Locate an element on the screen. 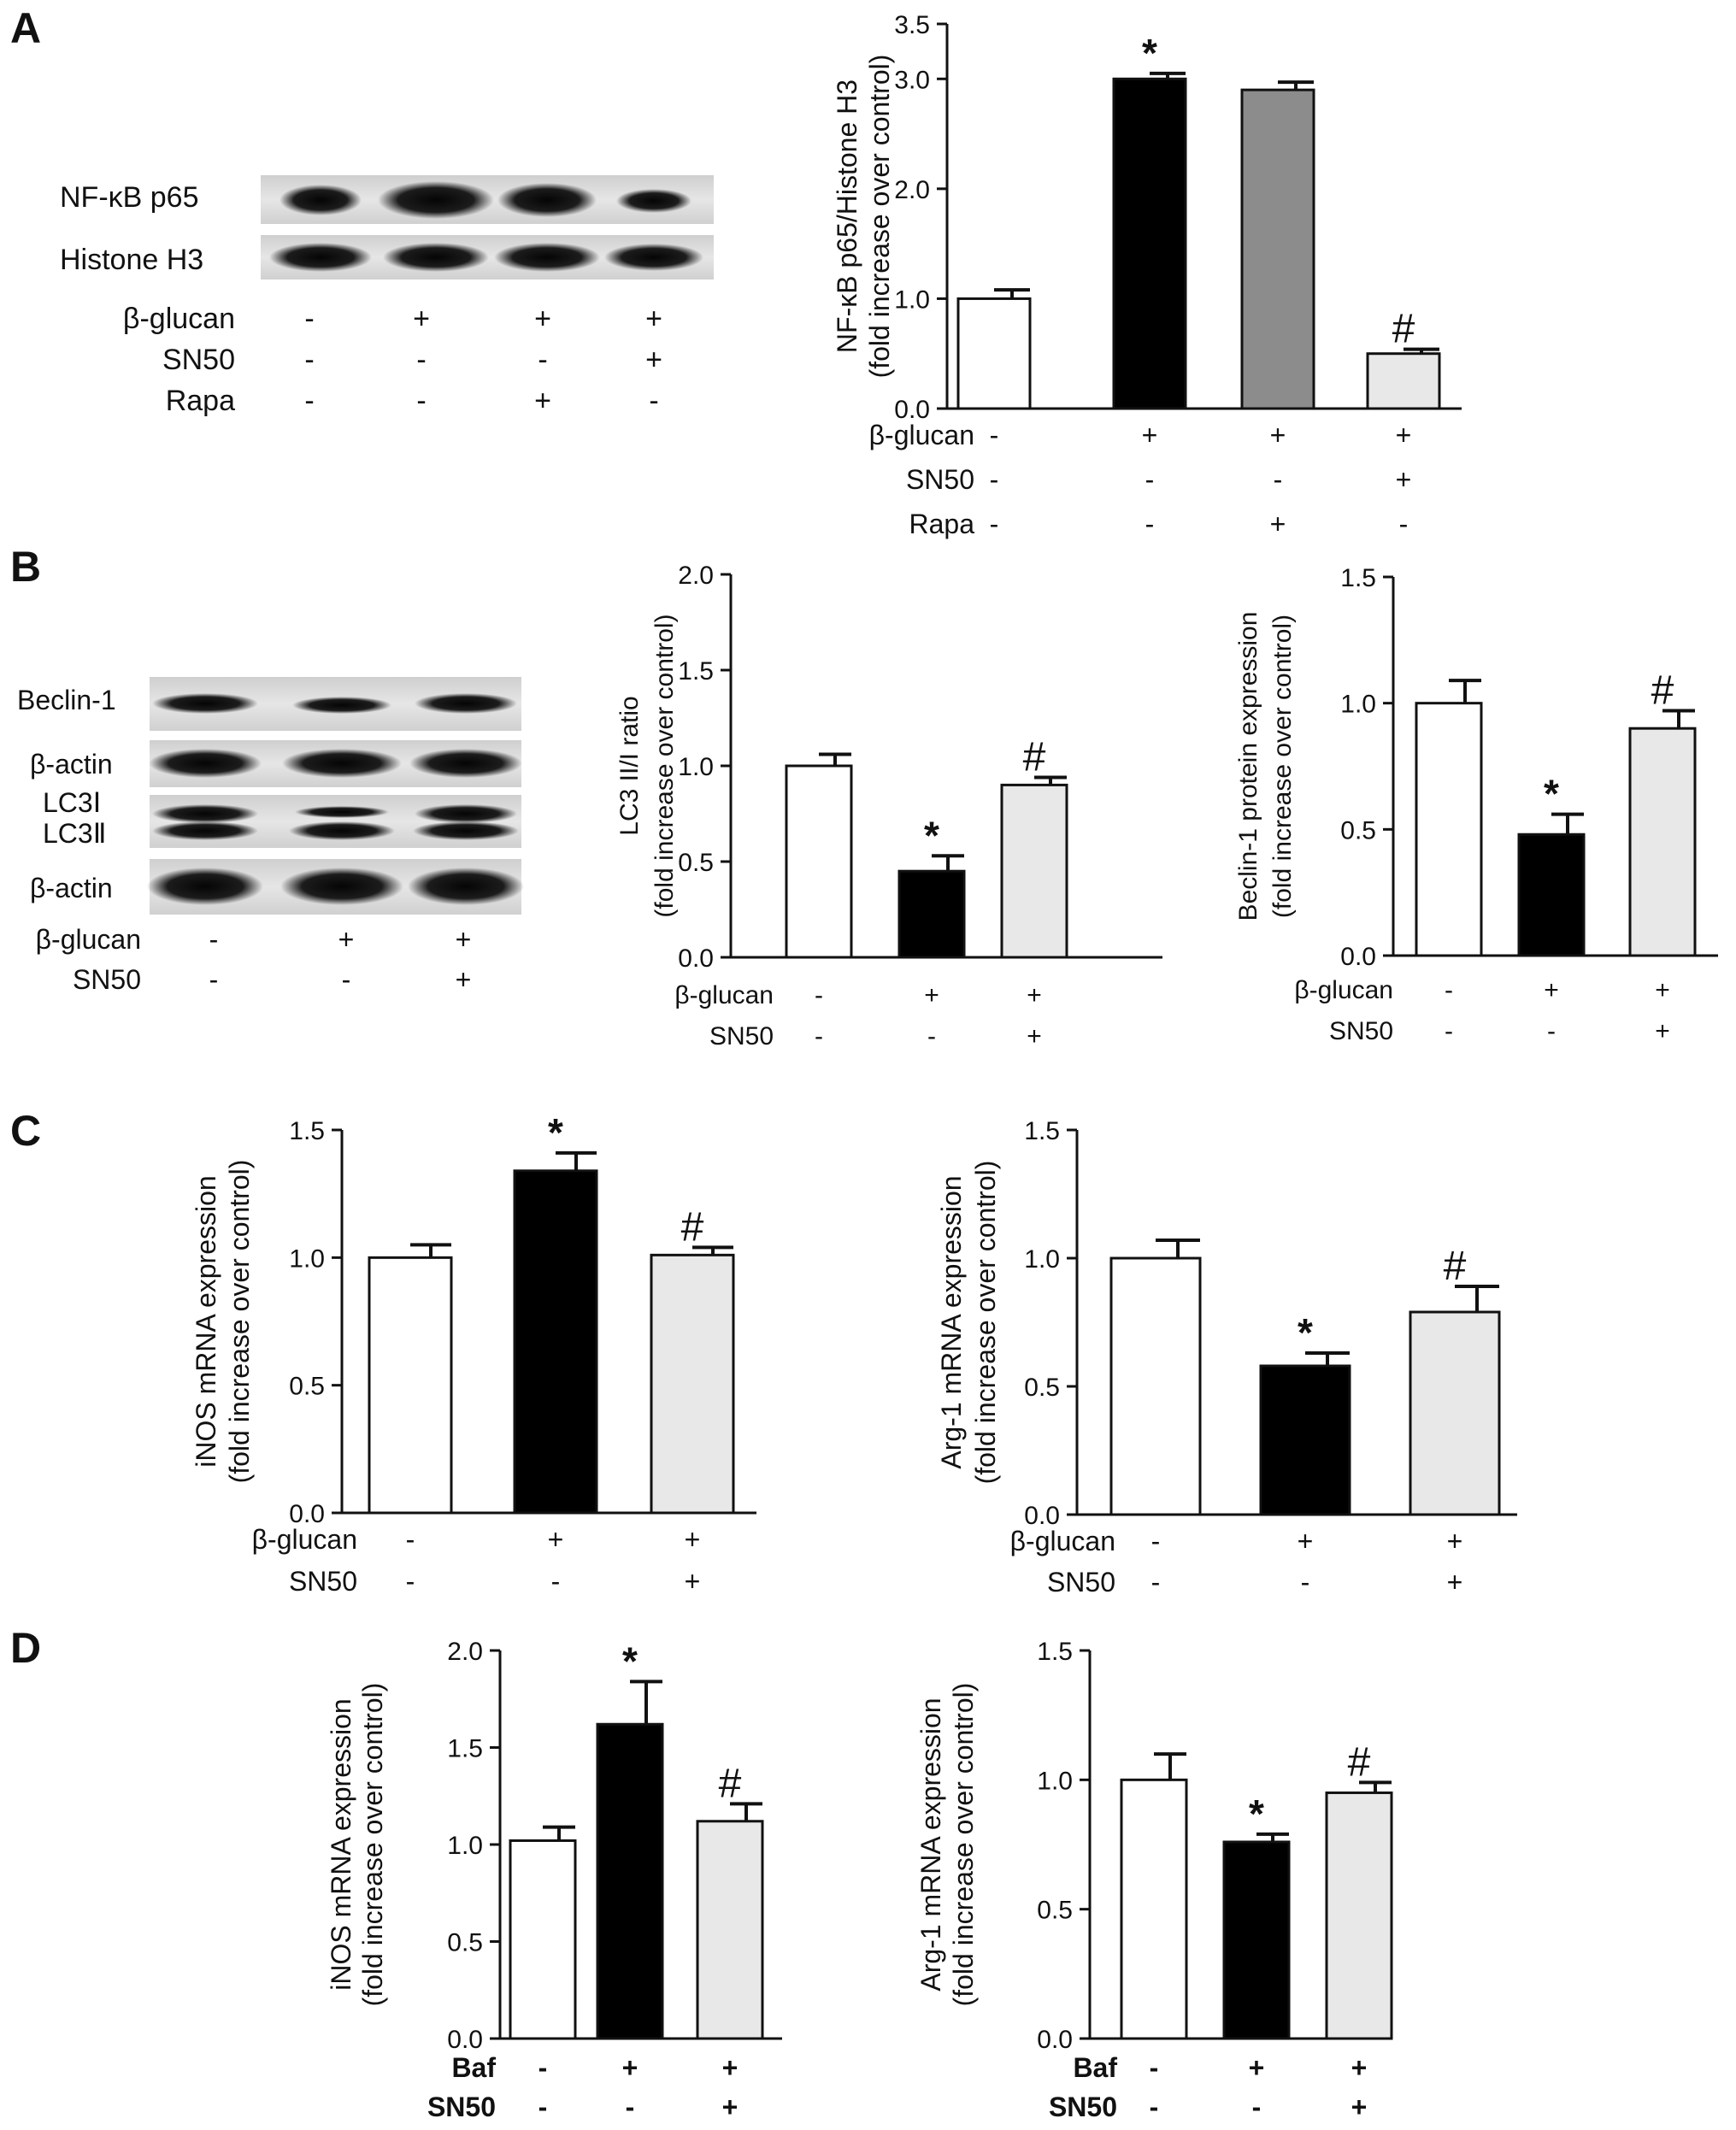 The height and width of the screenshot is (2130, 1736). y-axis-label: Arg-1 mRNA expression is located at coordinates (951, 1321).